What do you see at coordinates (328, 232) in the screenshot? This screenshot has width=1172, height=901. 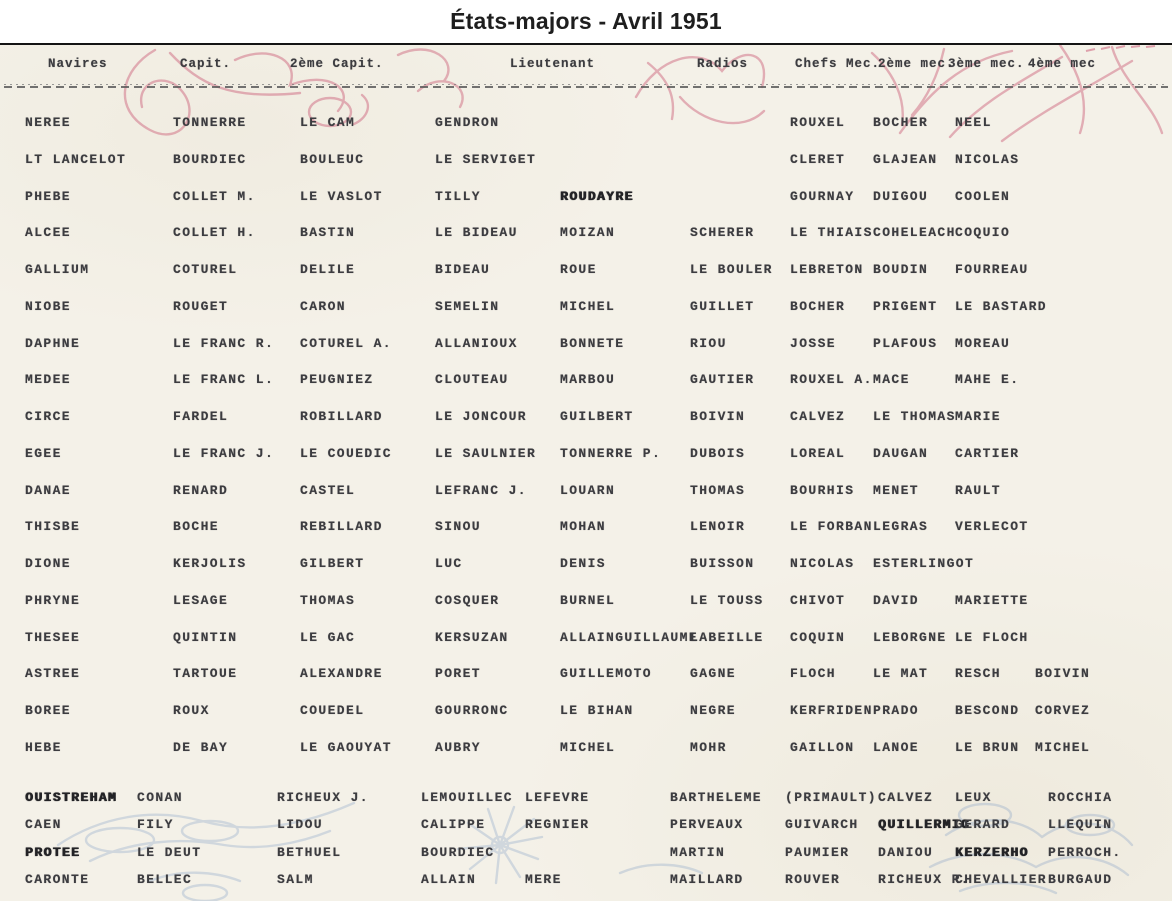 I see `crew-name-cell: BASTIN` at bounding box center [328, 232].